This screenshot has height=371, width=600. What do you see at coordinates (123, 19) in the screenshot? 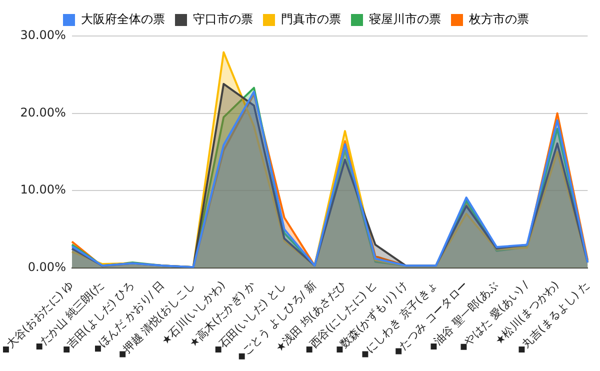
I see `legend-label: 大阪府全体の票` at bounding box center [123, 19].